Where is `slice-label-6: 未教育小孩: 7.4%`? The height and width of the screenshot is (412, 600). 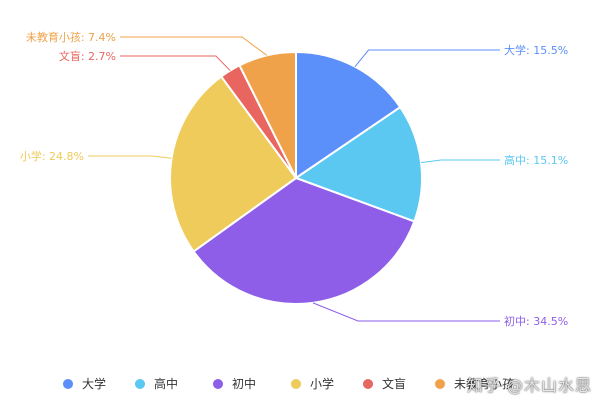
slice-label-6: 未教育小孩: 7.4% is located at coordinates (71, 37).